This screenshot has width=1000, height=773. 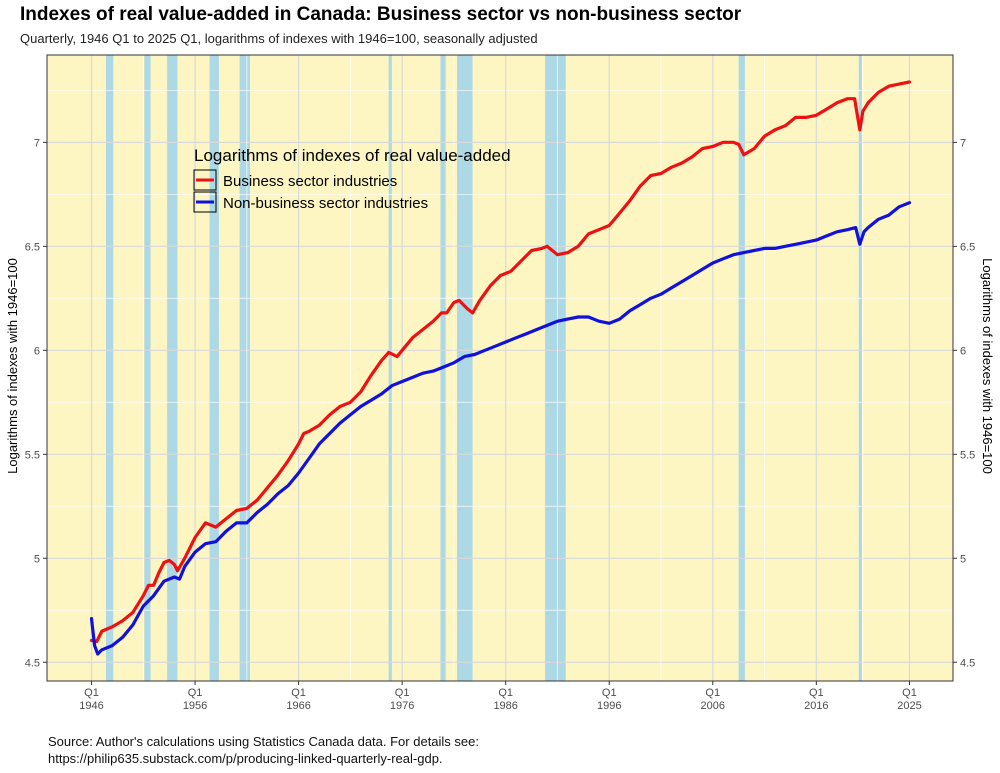 I want to click on legend-label-business: Business sector industries, so click(x=310, y=181).